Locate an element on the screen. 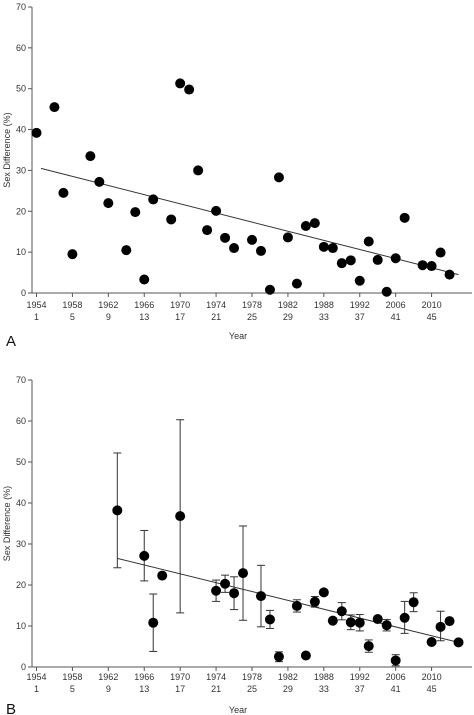  x-tick-index-label: 13 is located at coordinates (144, 317).